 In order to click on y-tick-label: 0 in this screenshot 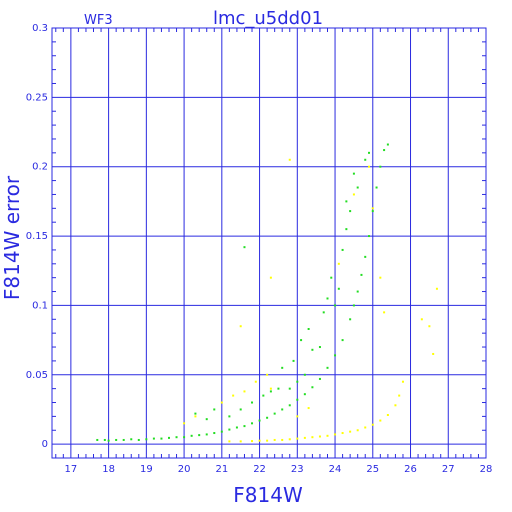, I will do `click(45, 444)`.